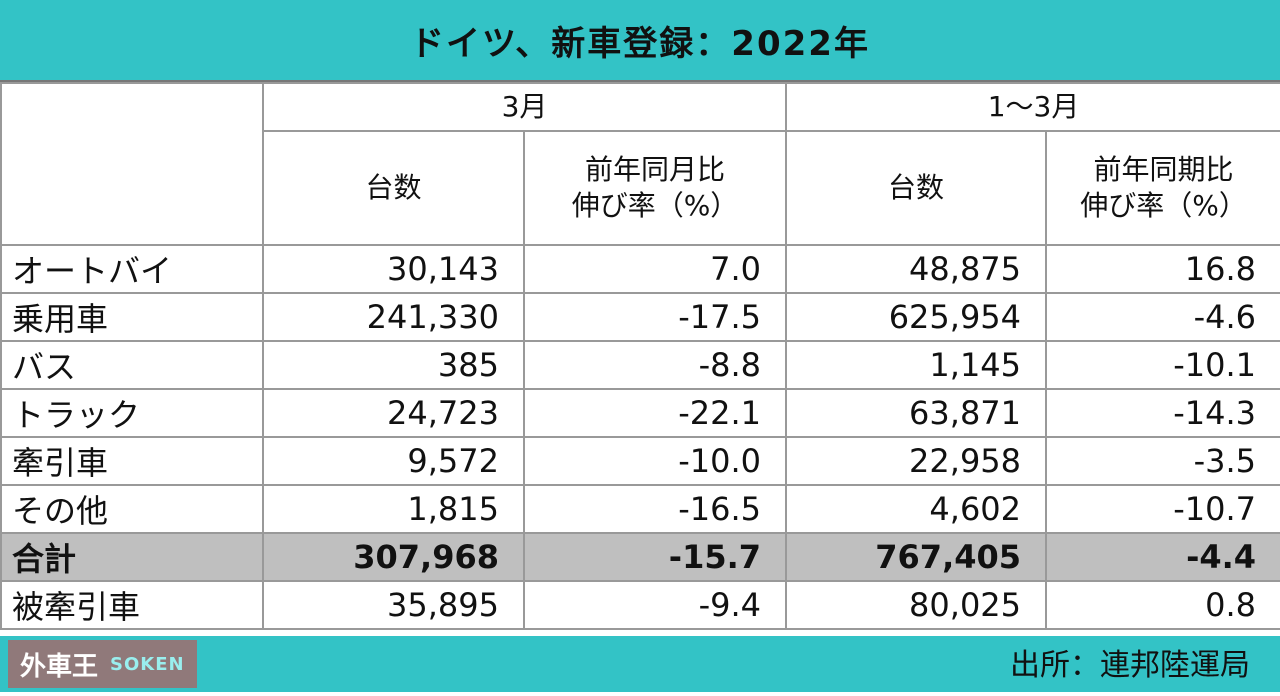  What do you see at coordinates (393, 461) in the screenshot?
I see `m-units-cell: 9,572` at bounding box center [393, 461].